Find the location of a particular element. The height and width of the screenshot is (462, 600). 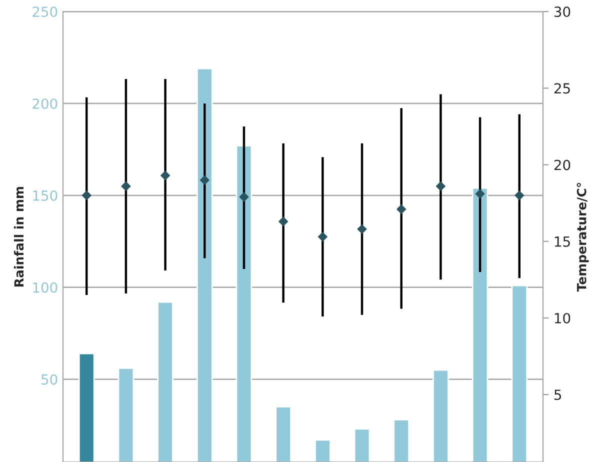

y2-tick-label: 20 is located at coordinates (562, 165).